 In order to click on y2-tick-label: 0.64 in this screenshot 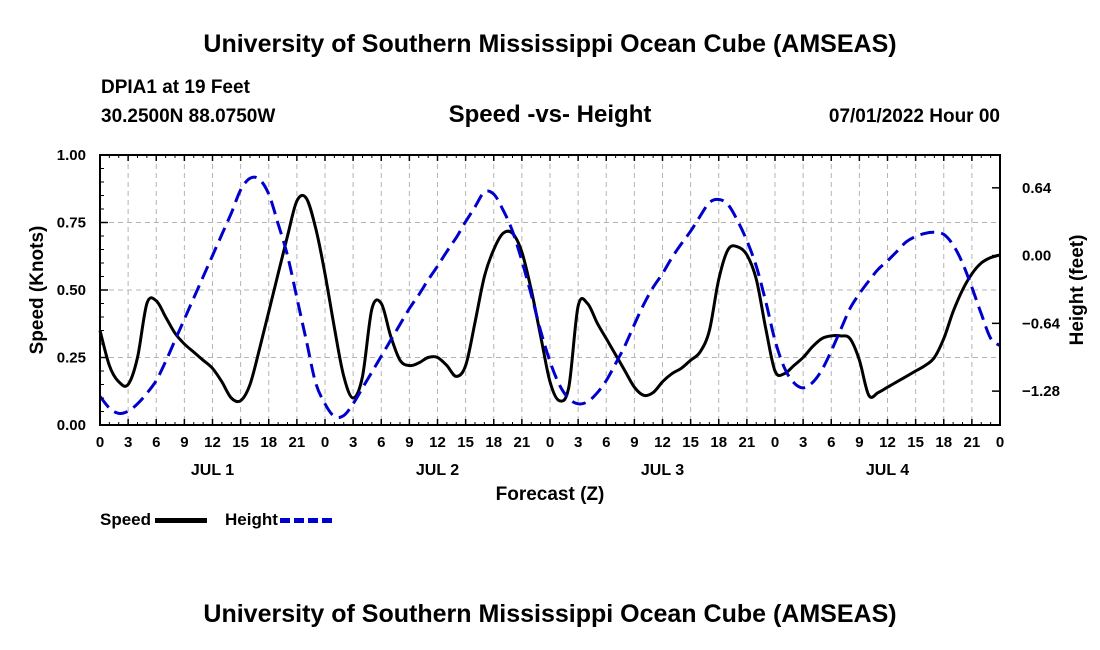, I will do `click(1037, 188)`.